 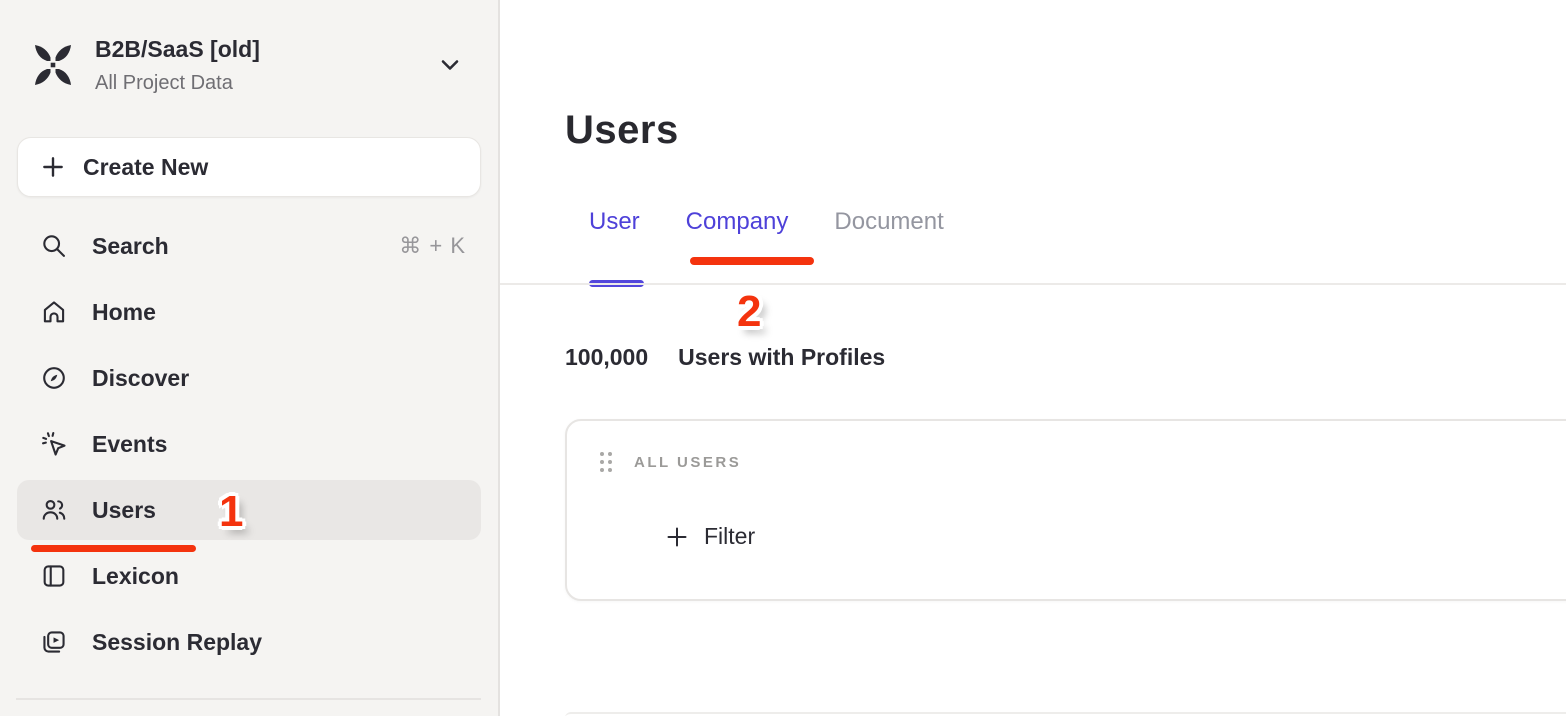 What do you see at coordinates (54, 576) in the screenshot?
I see `book-icon` at bounding box center [54, 576].